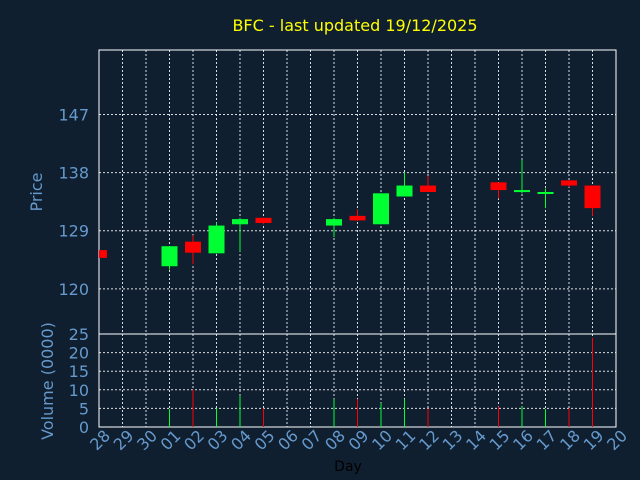  I want to click on volume-y-tick-label: 20, so click(79, 353).